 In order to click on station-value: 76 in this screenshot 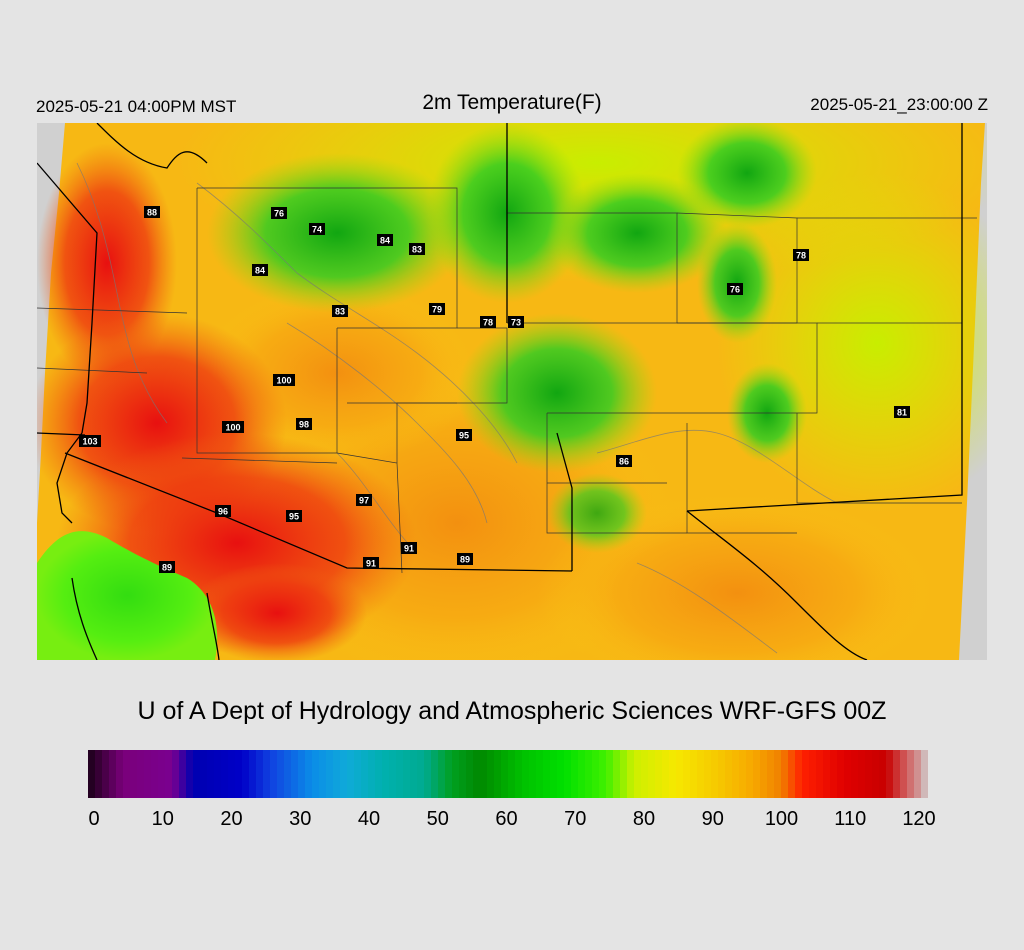, I will do `click(735, 290)`.